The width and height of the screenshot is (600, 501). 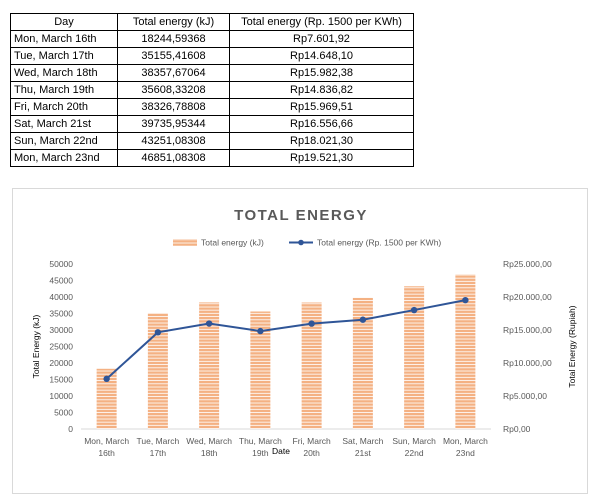 What do you see at coordinates (321, 141) in the screenshot?
I see `cell-energy-rp: Rp18.021,30` at bounding box center [321, 141].